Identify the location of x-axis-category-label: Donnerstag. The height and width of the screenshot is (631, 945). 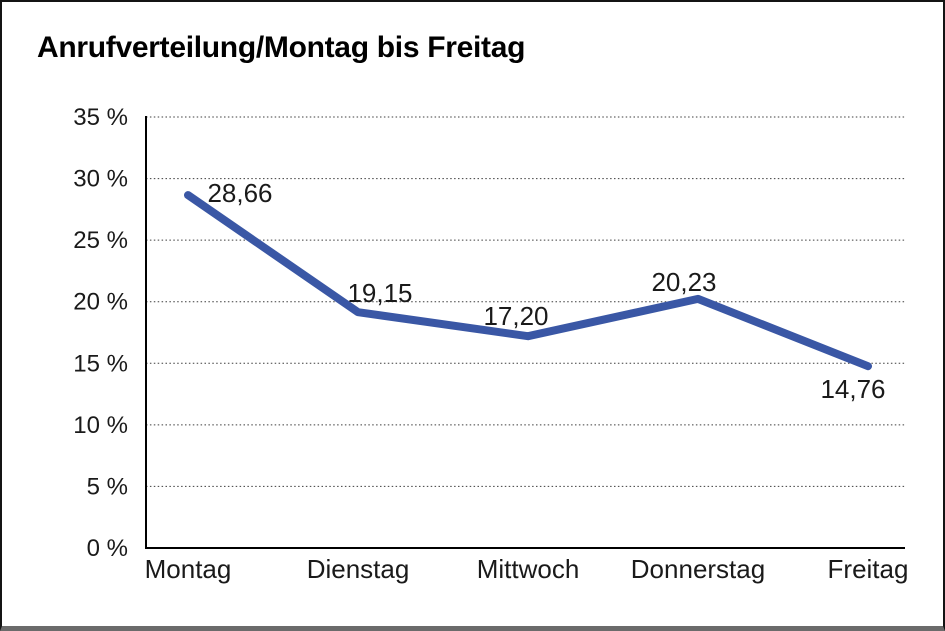
(698, 569).